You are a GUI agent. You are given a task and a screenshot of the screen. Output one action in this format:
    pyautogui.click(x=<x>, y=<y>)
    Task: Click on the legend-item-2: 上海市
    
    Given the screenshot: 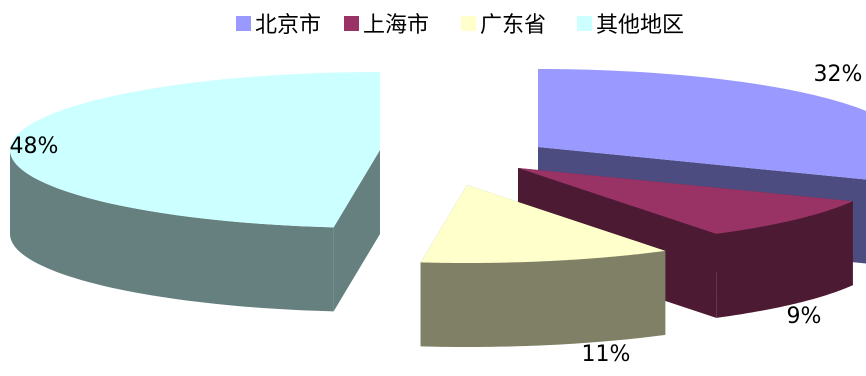 What is the action you would take?
    pyautogui.click(x=386, y=25)
    